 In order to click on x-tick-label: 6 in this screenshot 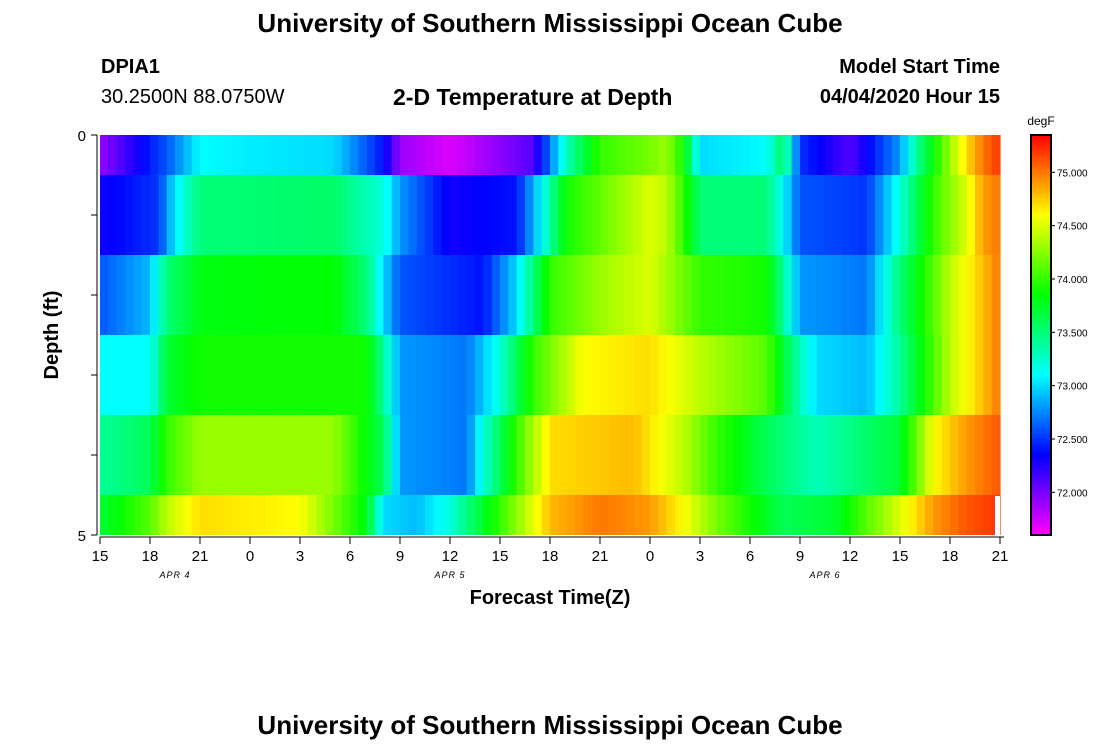, I will do `click(350, 556)`.